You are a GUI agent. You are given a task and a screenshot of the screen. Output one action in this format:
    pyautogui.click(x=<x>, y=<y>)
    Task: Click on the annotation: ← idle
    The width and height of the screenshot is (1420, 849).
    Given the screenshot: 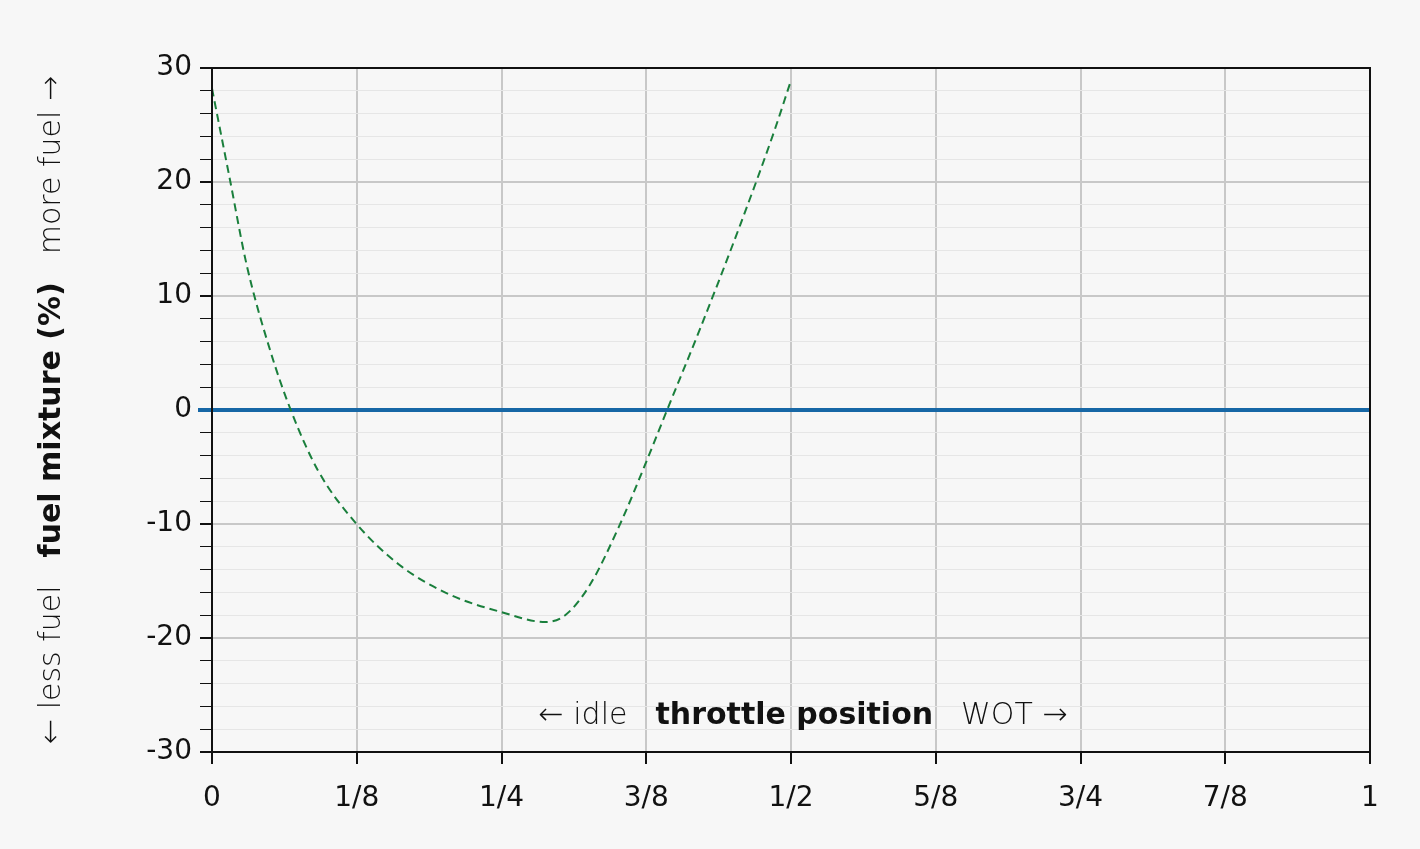 What is the action you would take?
    pyautogui.click(x=583, y=713)
    